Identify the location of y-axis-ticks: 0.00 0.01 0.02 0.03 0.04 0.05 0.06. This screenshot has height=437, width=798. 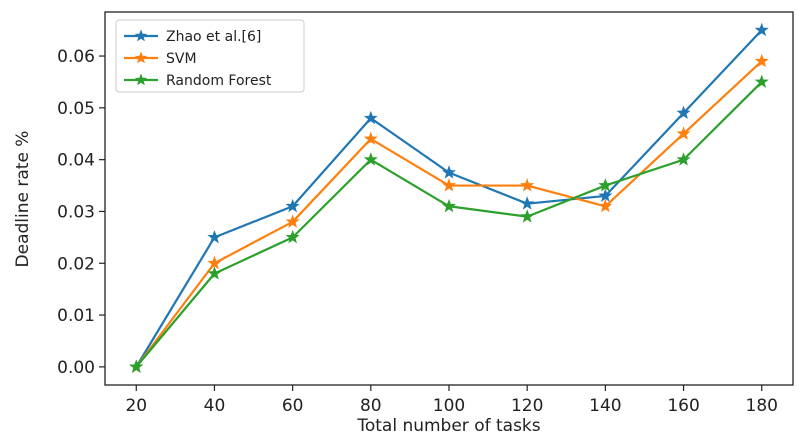
(81, 212).